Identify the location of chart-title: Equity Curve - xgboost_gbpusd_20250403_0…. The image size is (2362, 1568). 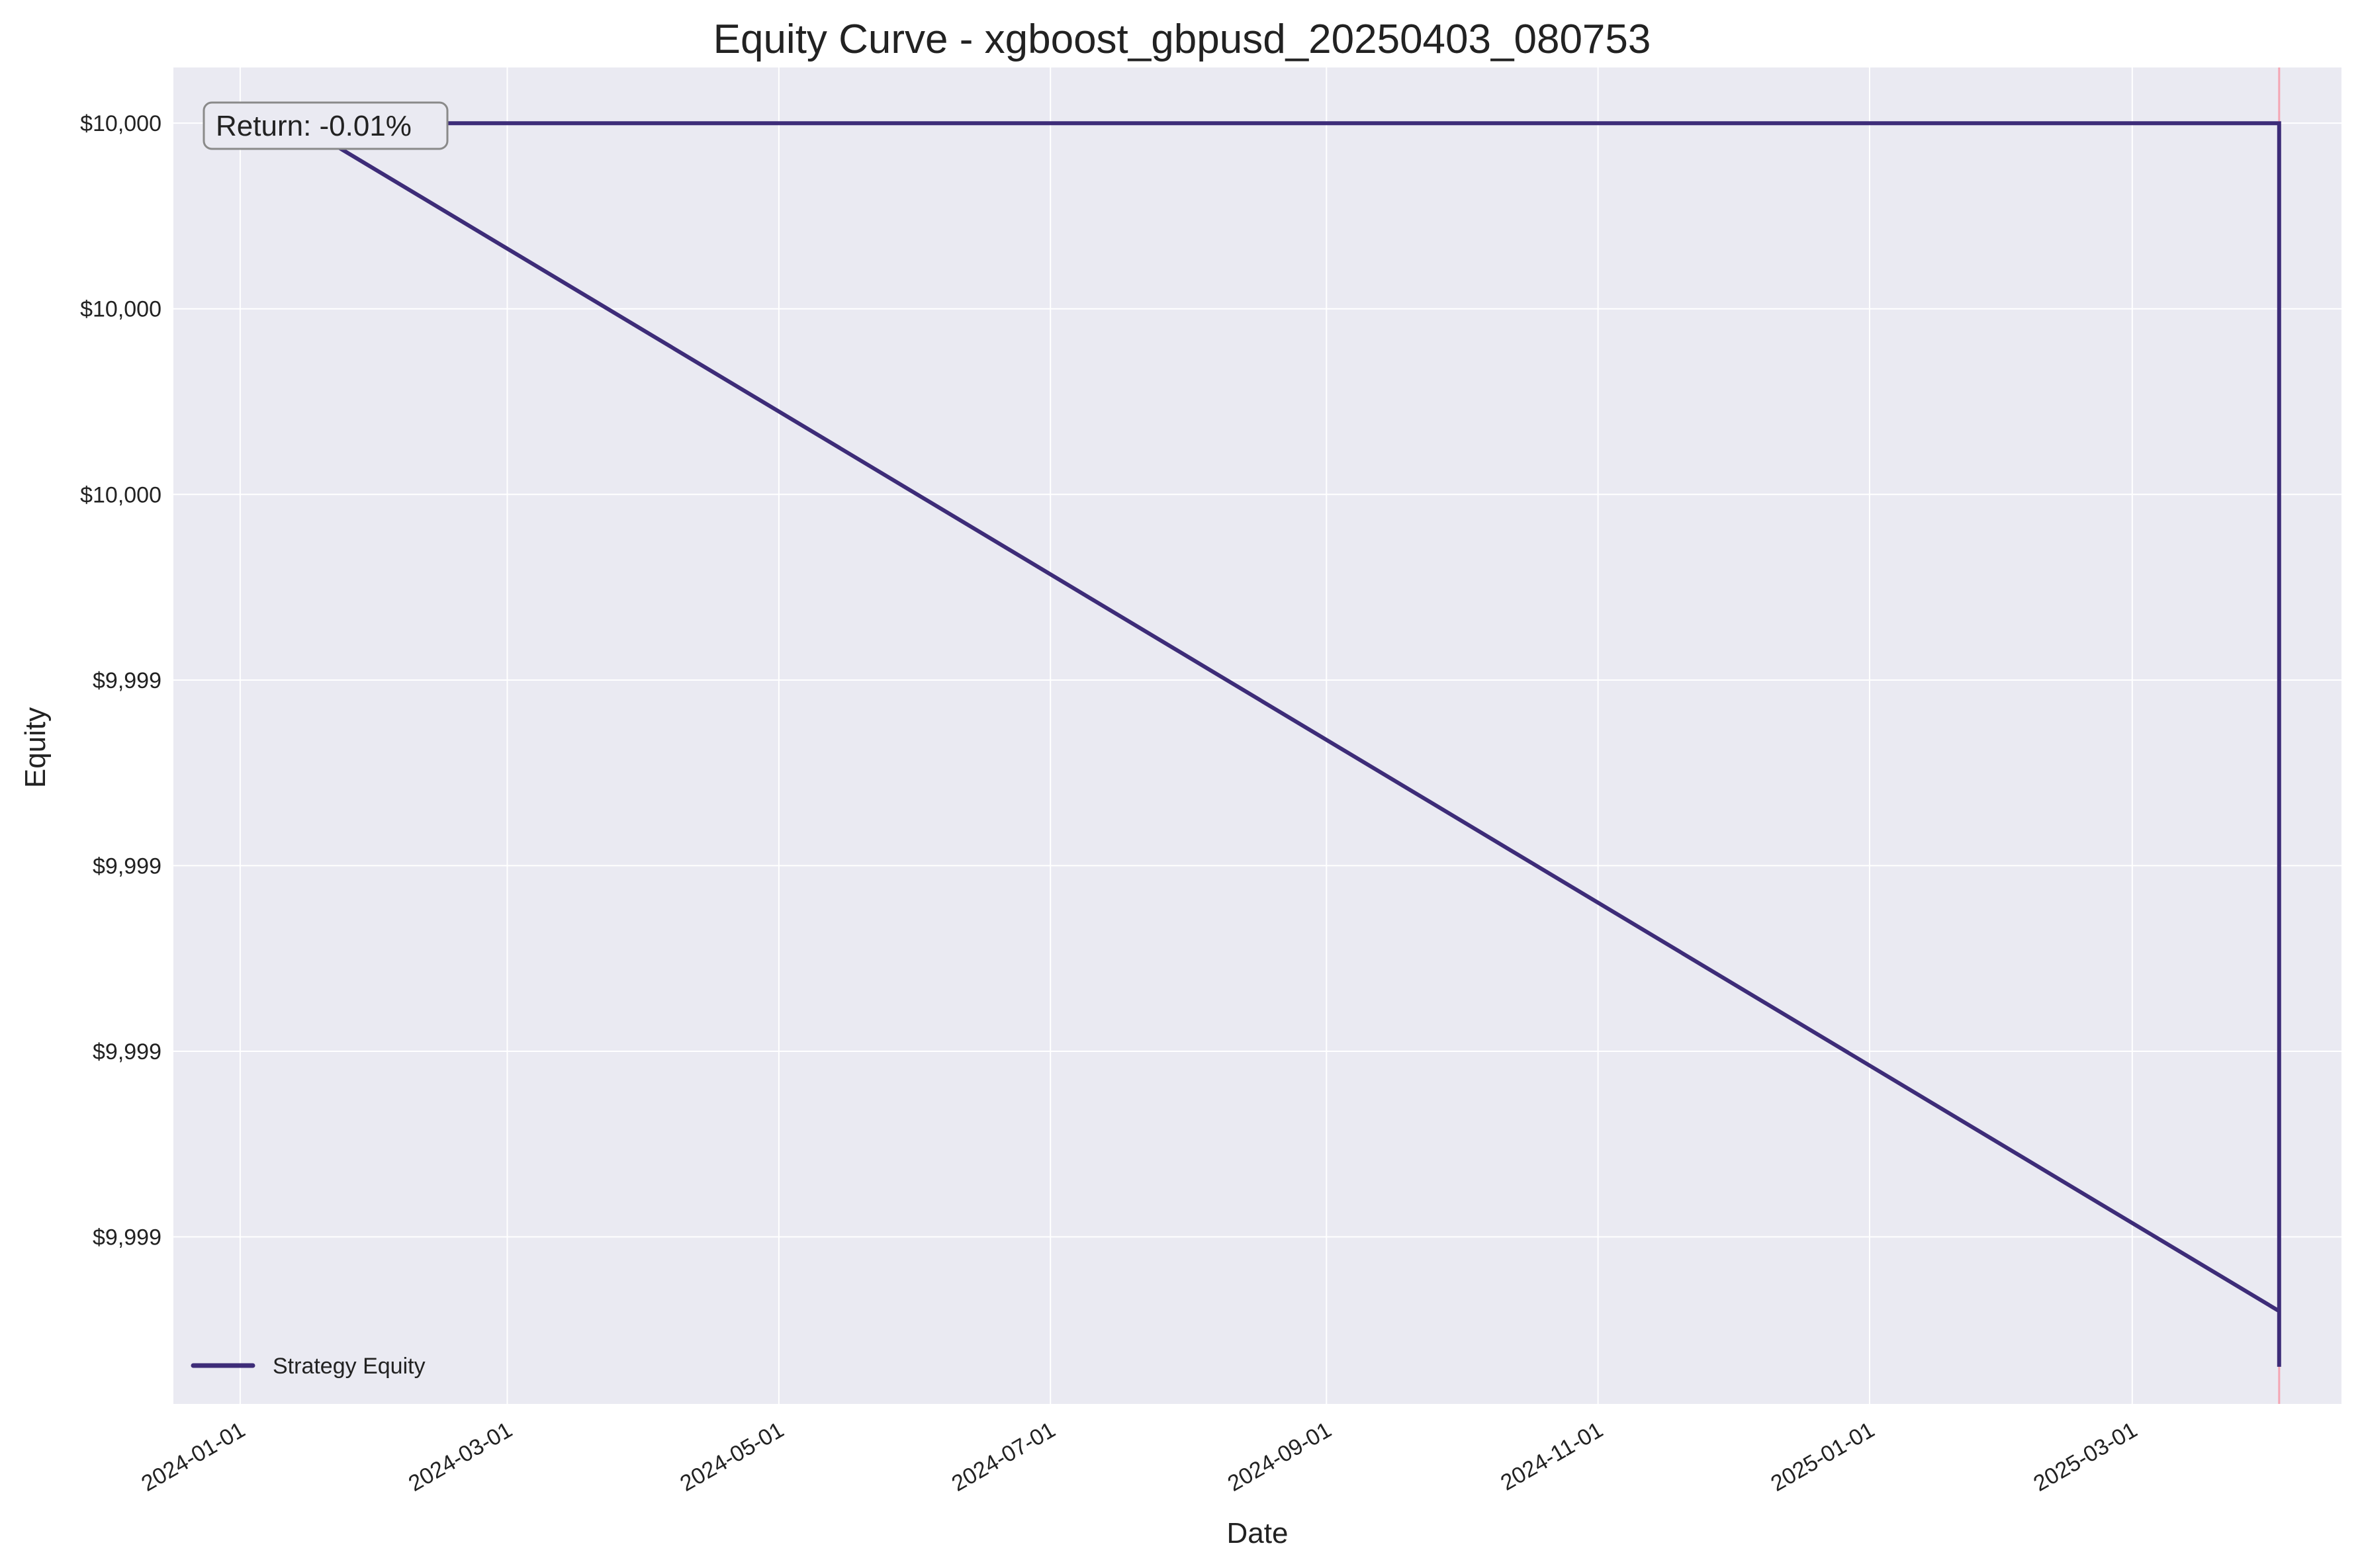
(1182, 40).